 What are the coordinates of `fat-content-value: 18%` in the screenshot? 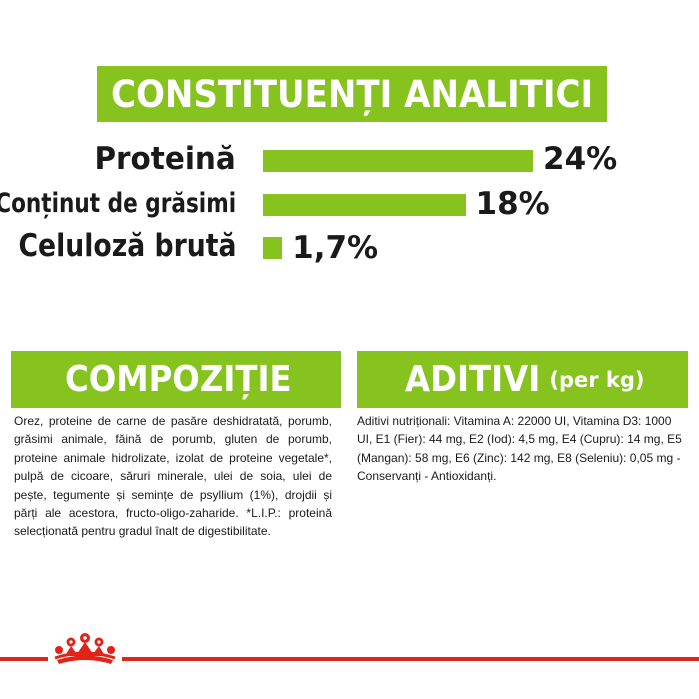 It's located at (512, 204).